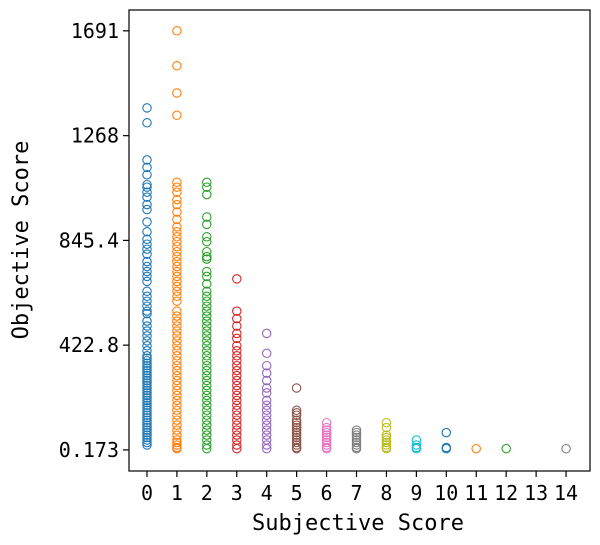  Describe the element at coordinates (358, 523) in the screenshot. I see `x-axis-title: Subjective Score` at that location.